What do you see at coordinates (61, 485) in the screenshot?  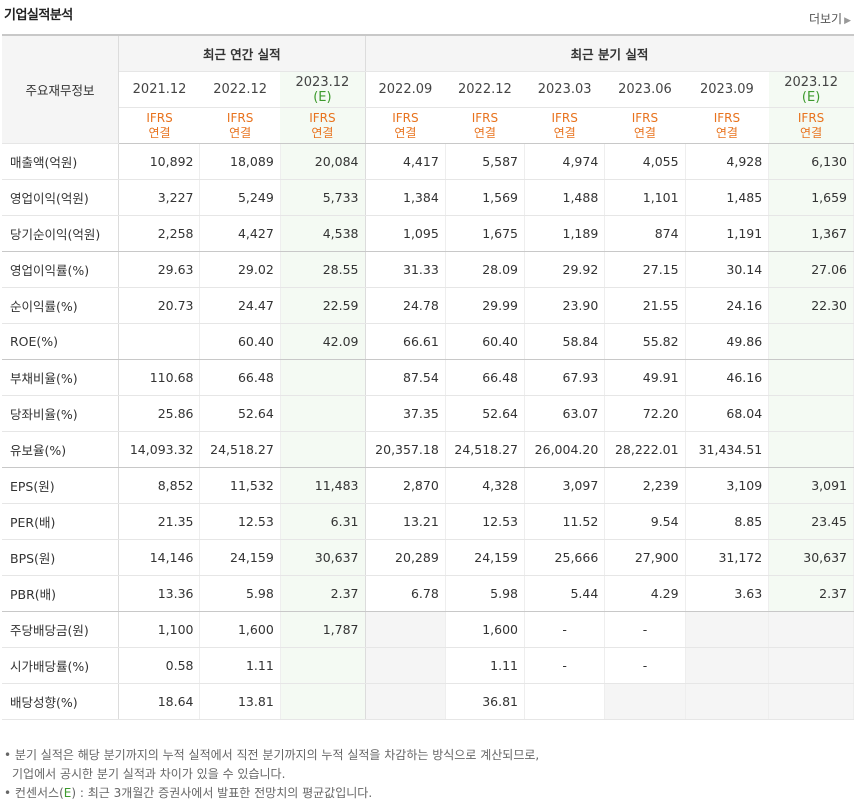 I see `row-label: EPS(원)` at bounding box center [61, 485].